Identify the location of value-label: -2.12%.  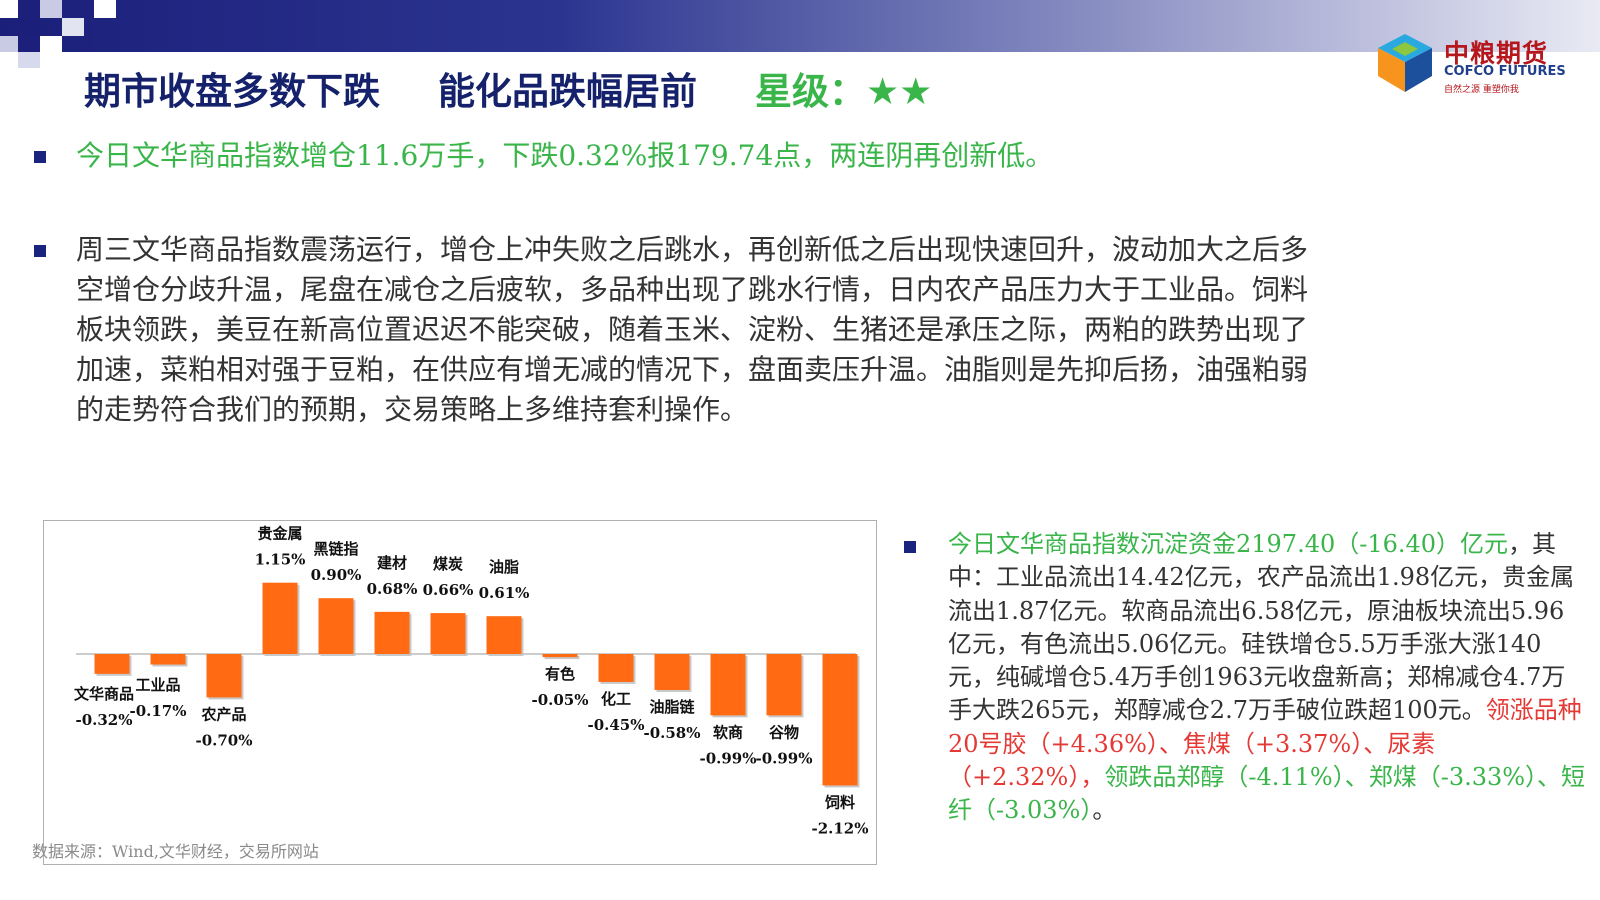
(839, 828).